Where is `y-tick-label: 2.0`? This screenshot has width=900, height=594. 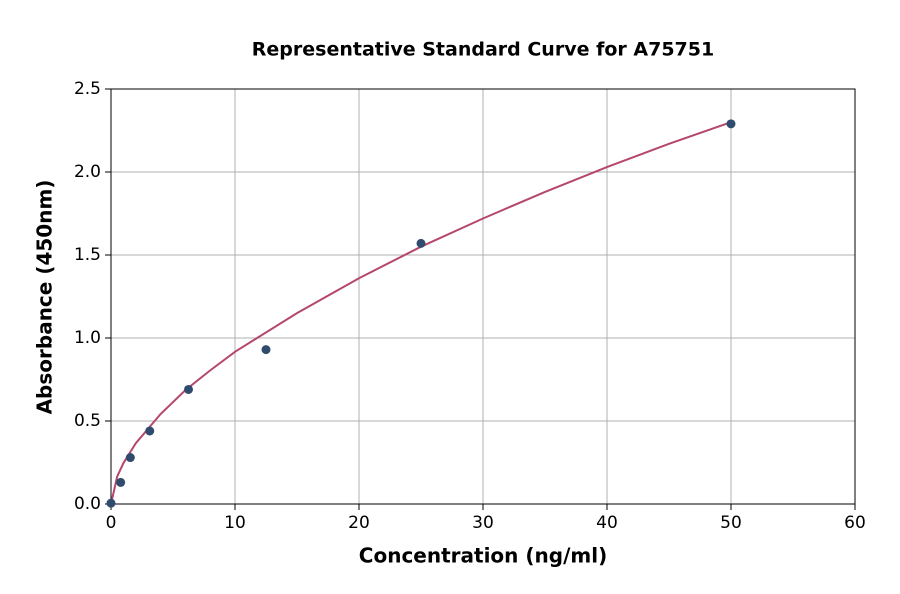
y-tick-label: 2.0 is located at coordinates (87, 172).